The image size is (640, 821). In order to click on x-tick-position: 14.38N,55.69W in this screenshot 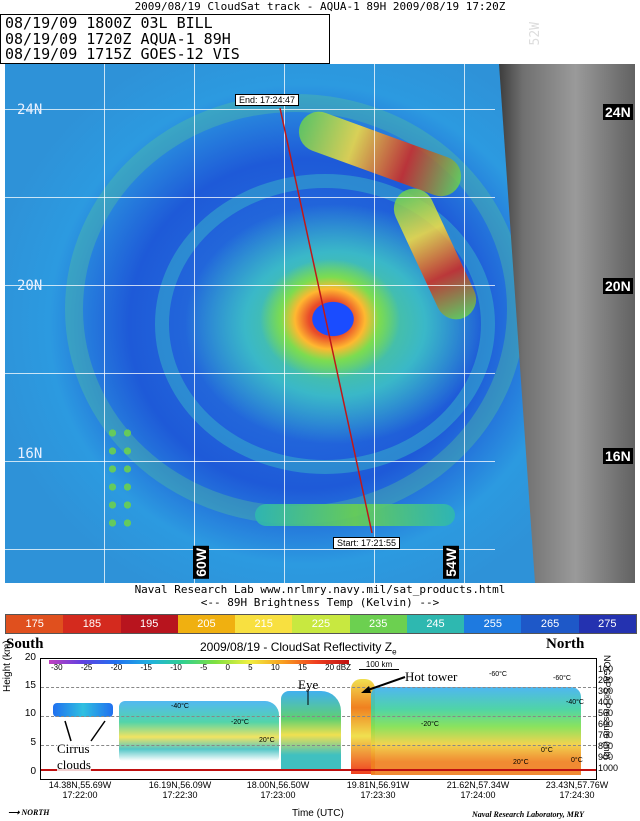, I will do `click(80, 785)`.